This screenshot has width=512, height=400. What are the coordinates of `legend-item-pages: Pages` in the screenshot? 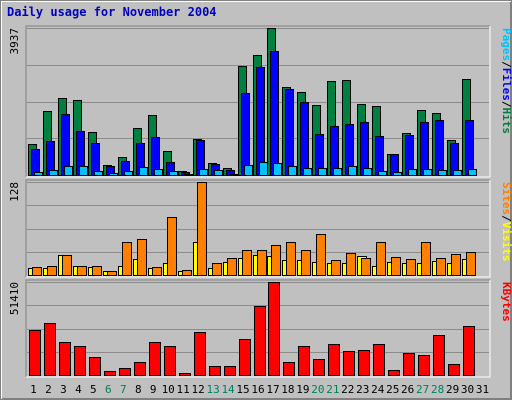 It's located at (506, 44).